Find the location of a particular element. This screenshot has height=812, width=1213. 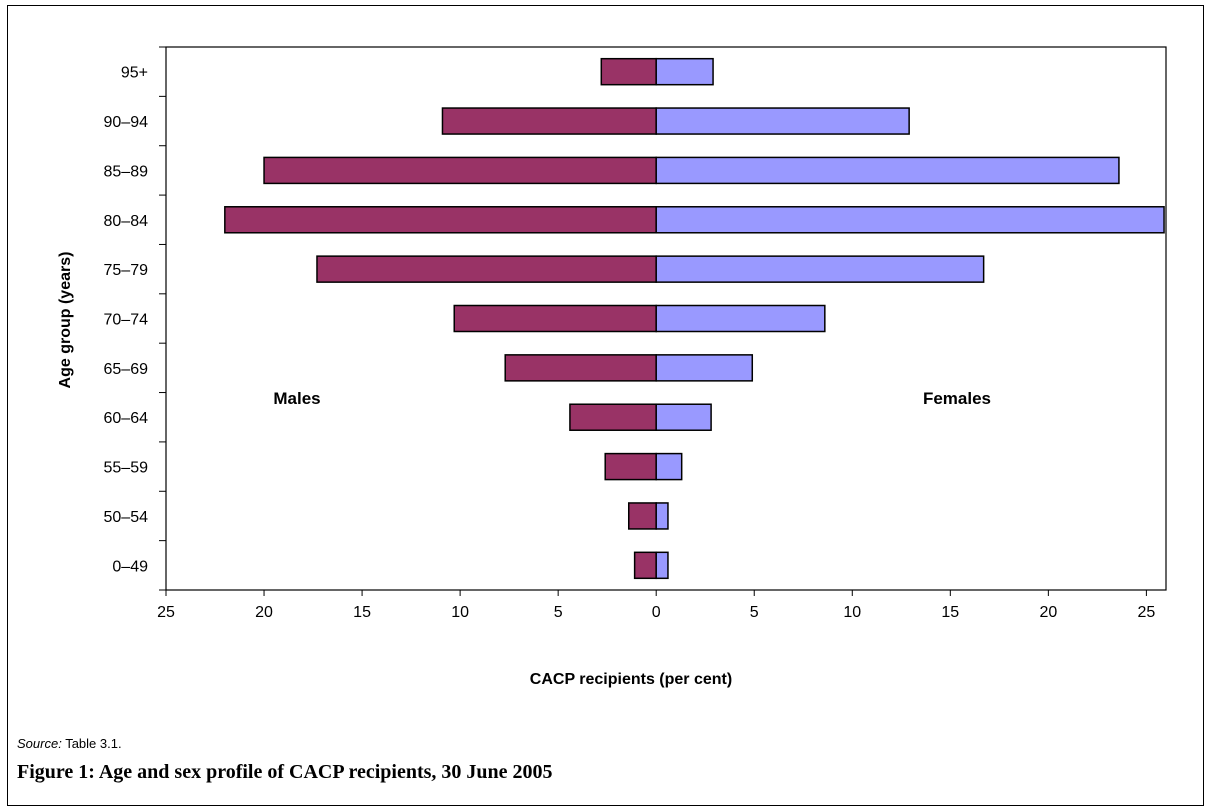

bar-males-55–59 is located at coordinates (630, 466).